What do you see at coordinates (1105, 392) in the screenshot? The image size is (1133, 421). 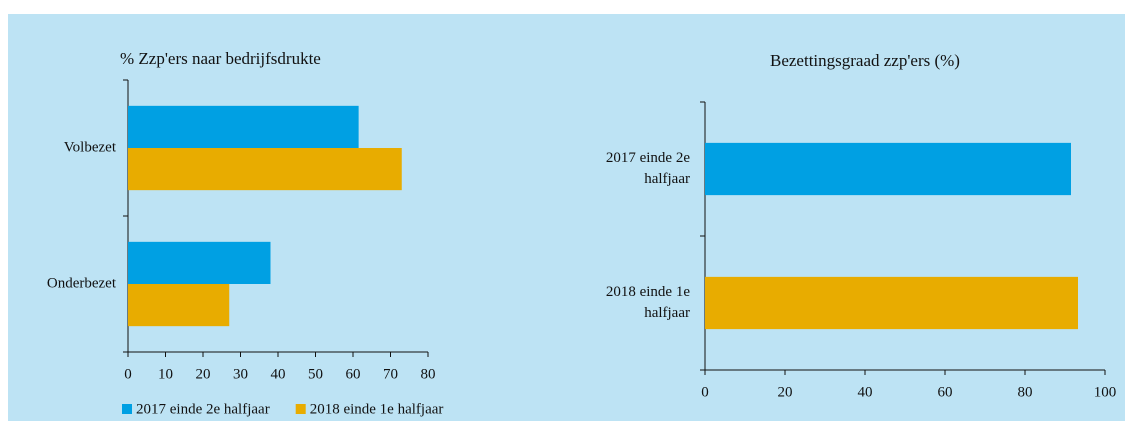 I see `x-tick-label: 100` at bounding box center [1105, 392].